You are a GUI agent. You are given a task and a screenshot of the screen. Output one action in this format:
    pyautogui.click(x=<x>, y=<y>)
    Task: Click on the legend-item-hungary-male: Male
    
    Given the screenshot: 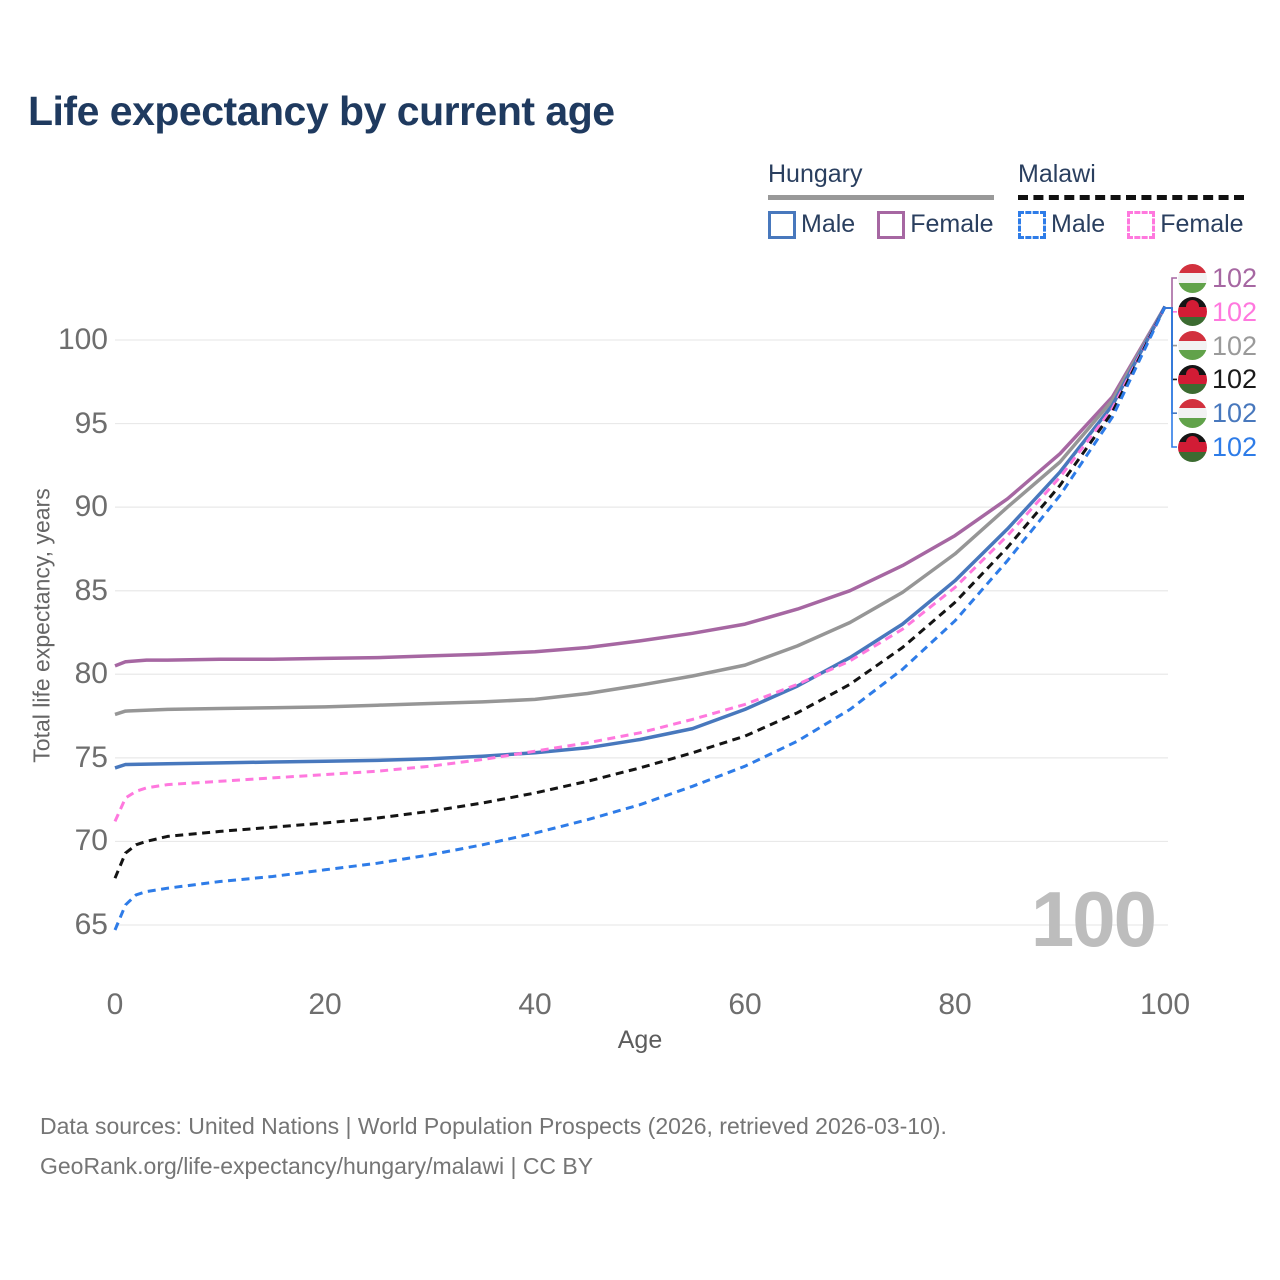 What is the action you would take?
    pyautogui.click(x=811, y=224)
    